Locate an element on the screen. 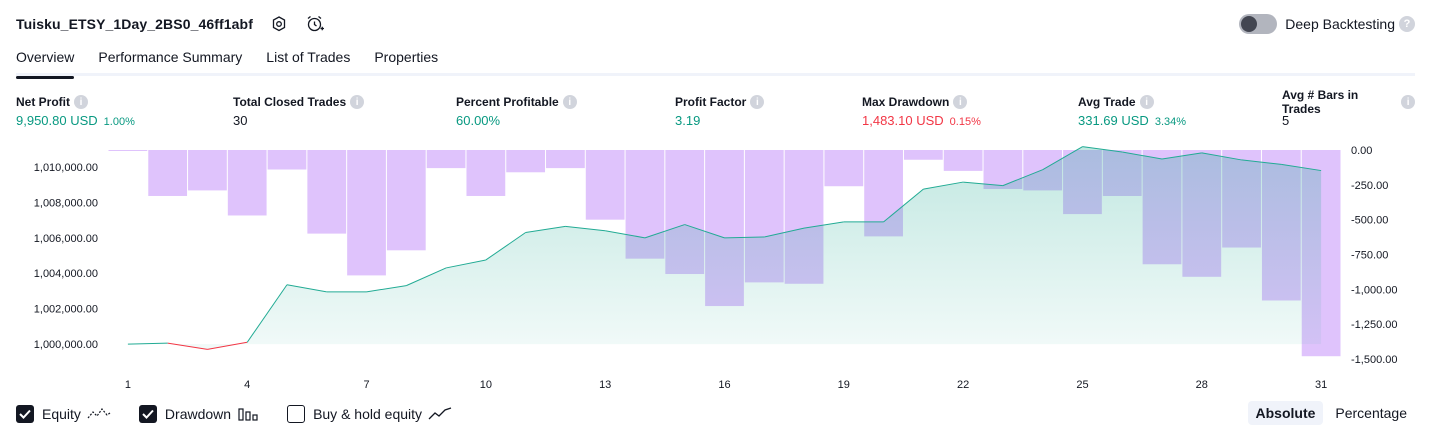  mode-absolute-button: Absolute is located at coordinates (1285, 413).